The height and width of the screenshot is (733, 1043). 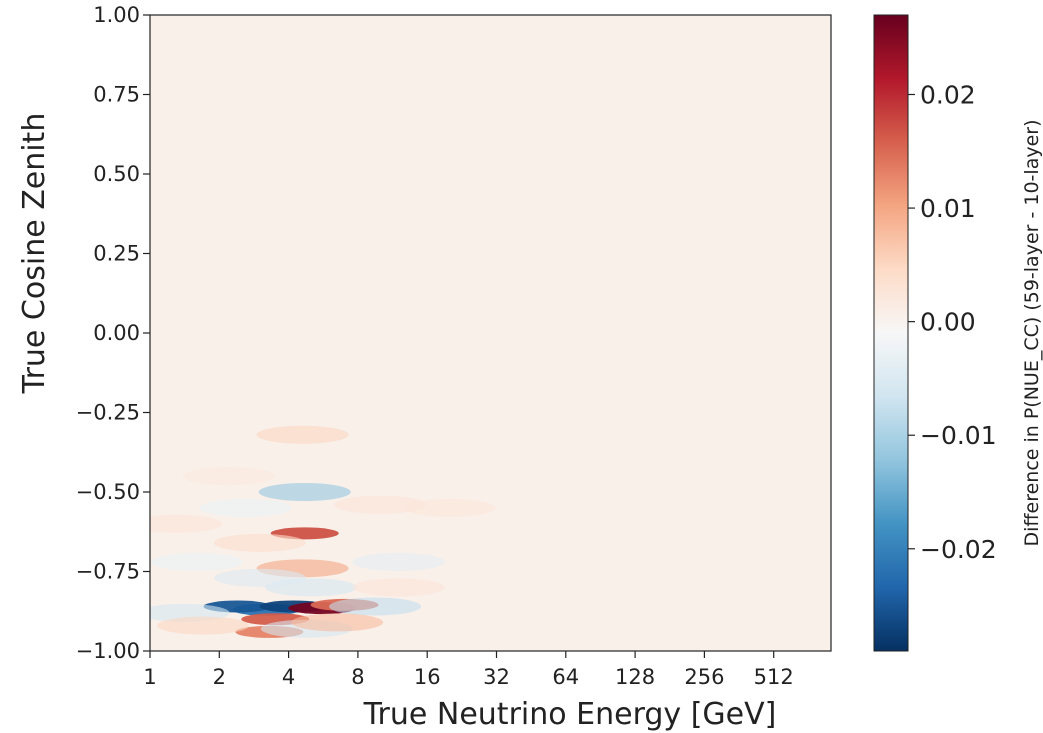 I want to click on x-tick-label: 4, so click(x=288, y=677).